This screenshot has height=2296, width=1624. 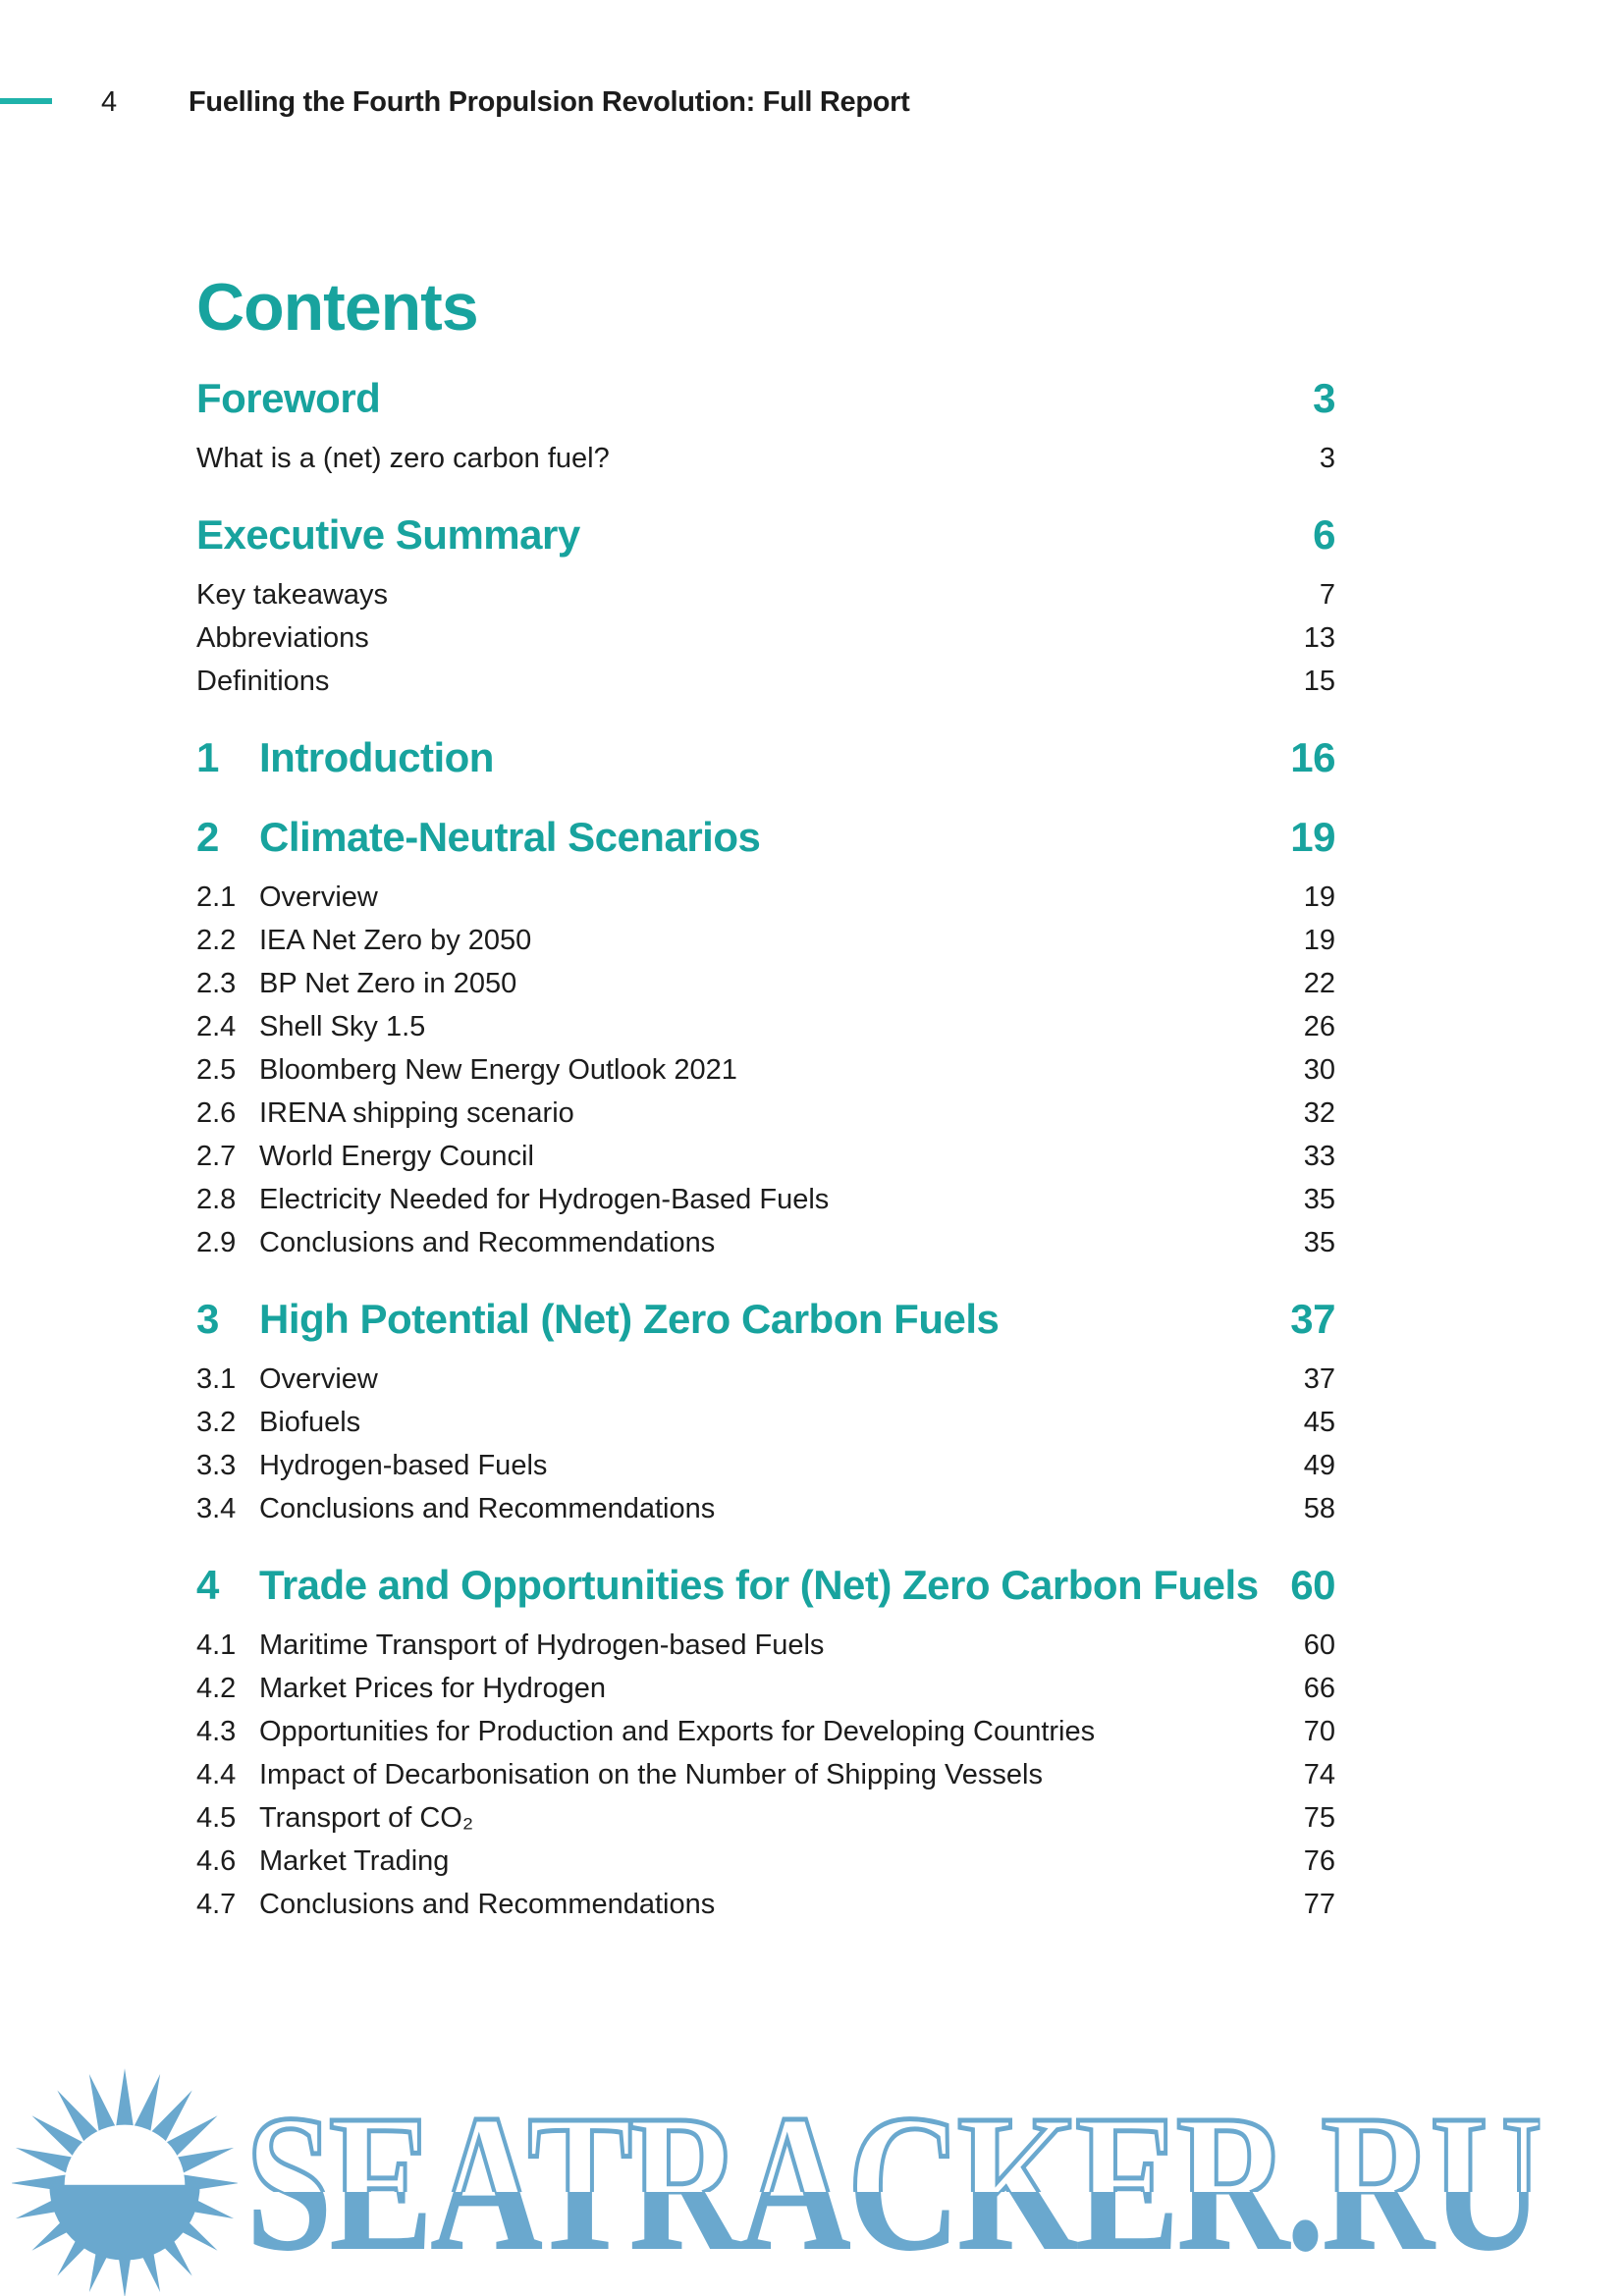 What do you see at coordinates (388, 984) in the screenshot?
I see `toc-entry-label: BP Net Zero in 2050` at bounding box center [388, 984].